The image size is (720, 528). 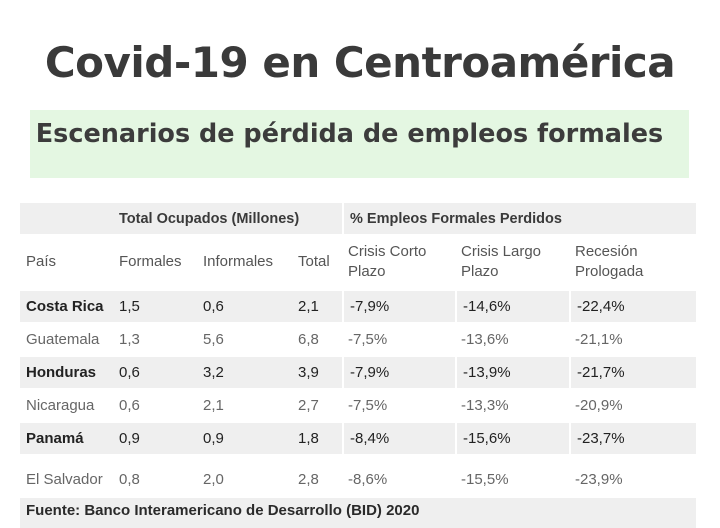 What do you see at coordinates (632, 338) in the screenshot?
I see `table-cell: -21,1%` at bounding box center [632, 338].